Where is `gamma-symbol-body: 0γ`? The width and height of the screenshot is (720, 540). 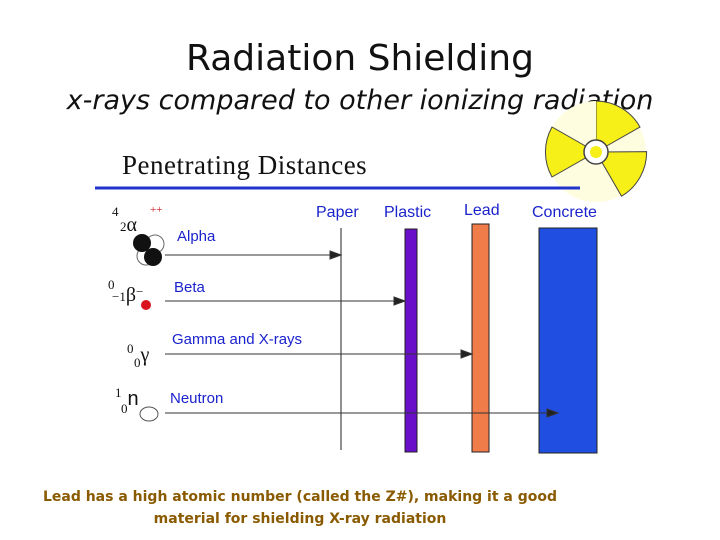 gamma-symbol-body: 0γ is located at coordinates (141, 357).